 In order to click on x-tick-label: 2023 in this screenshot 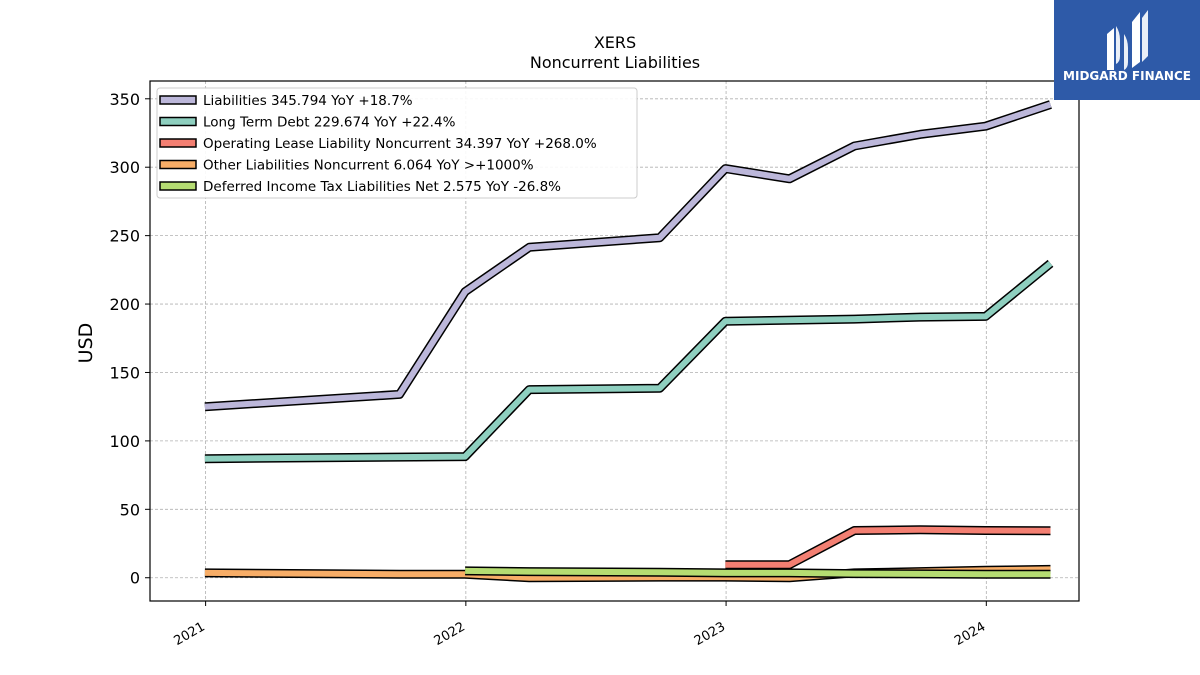, I will do `click(710, 634)`.